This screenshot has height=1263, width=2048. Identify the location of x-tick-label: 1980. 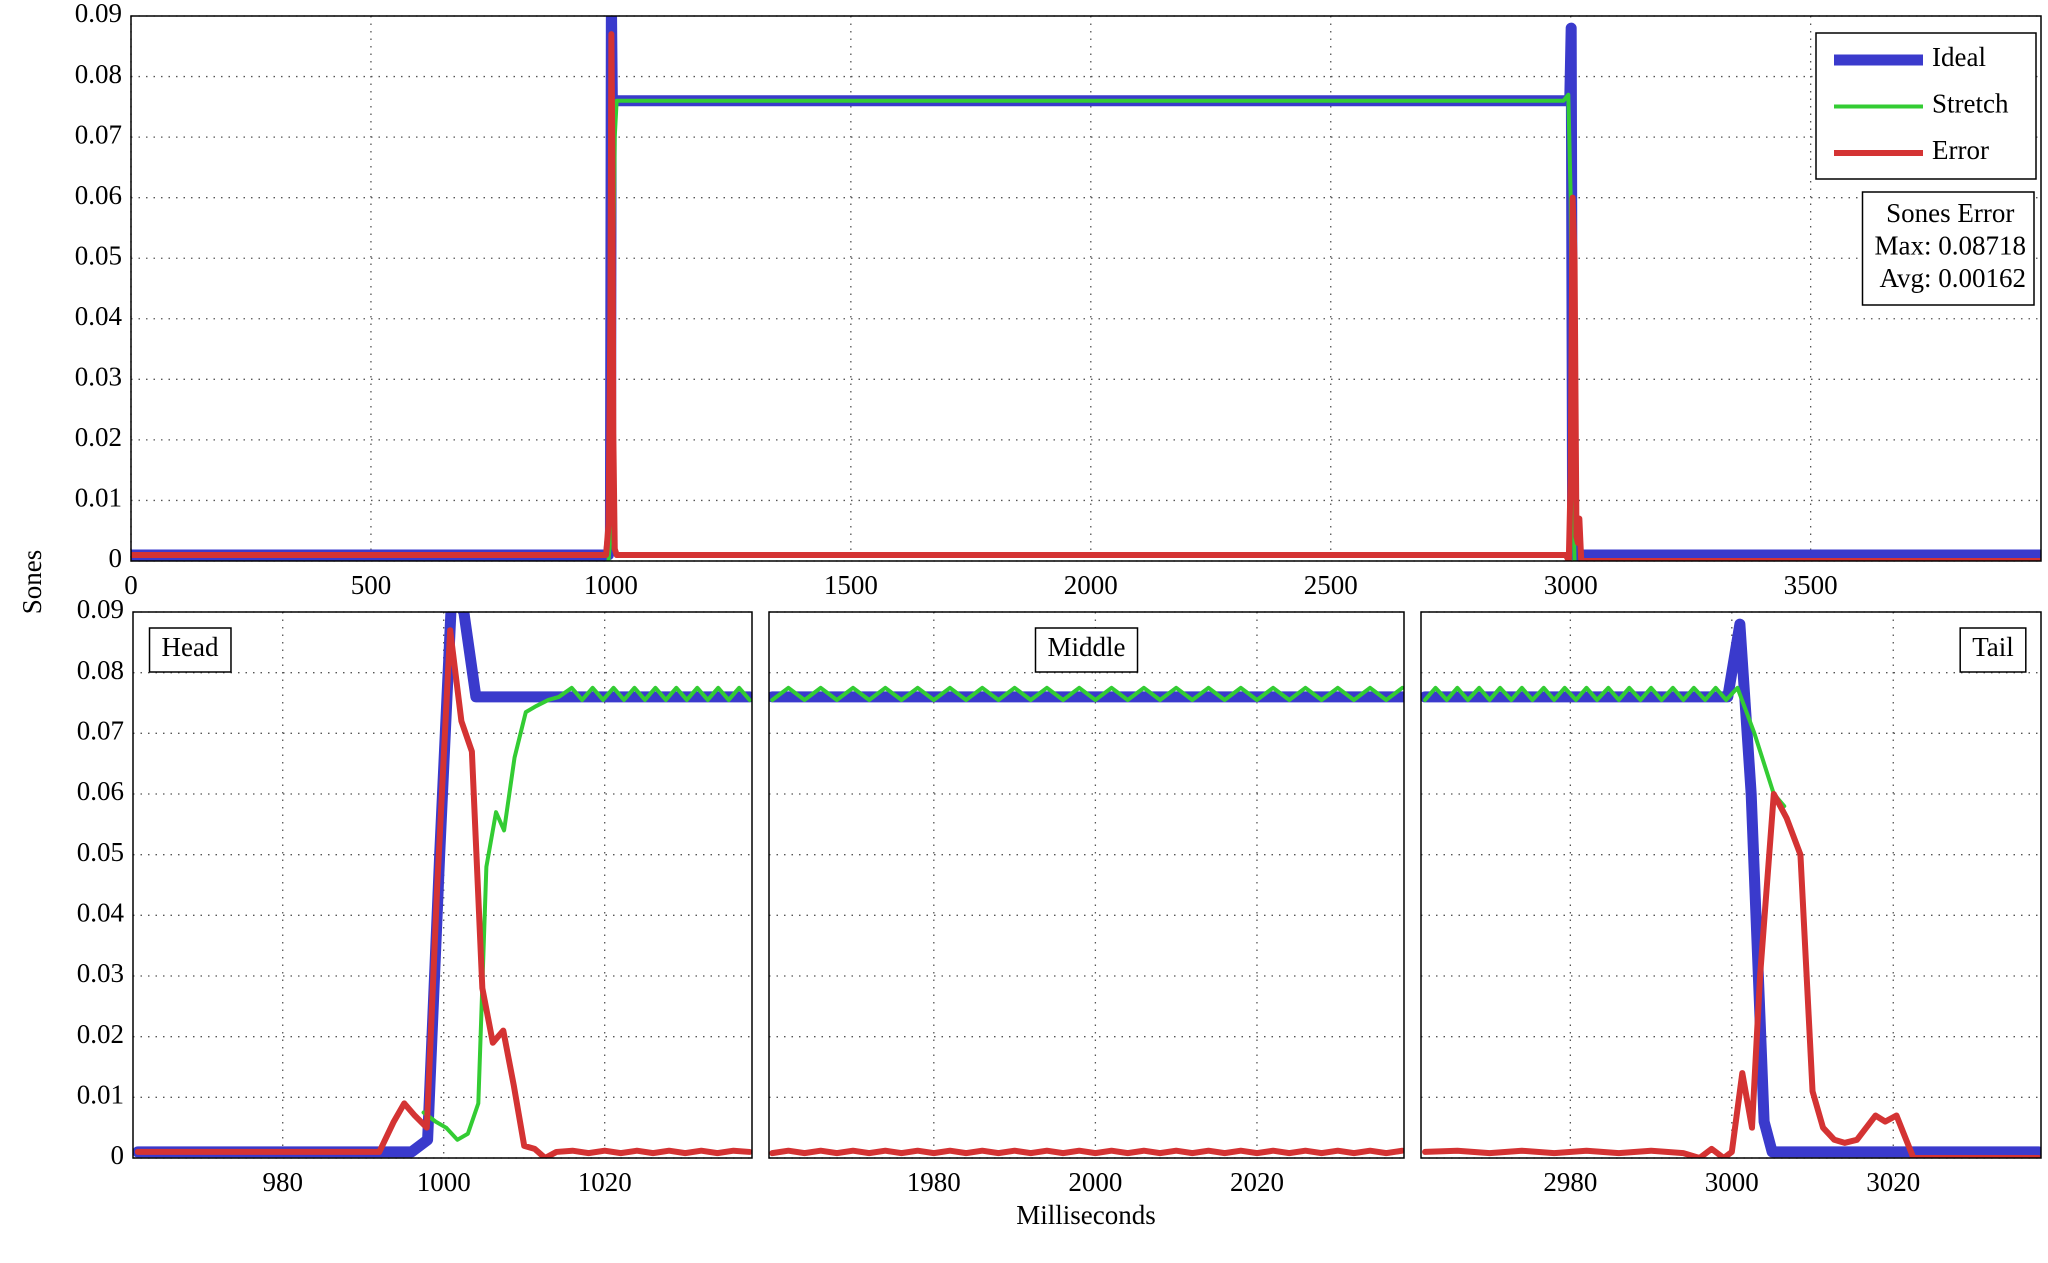
(934, 1182).